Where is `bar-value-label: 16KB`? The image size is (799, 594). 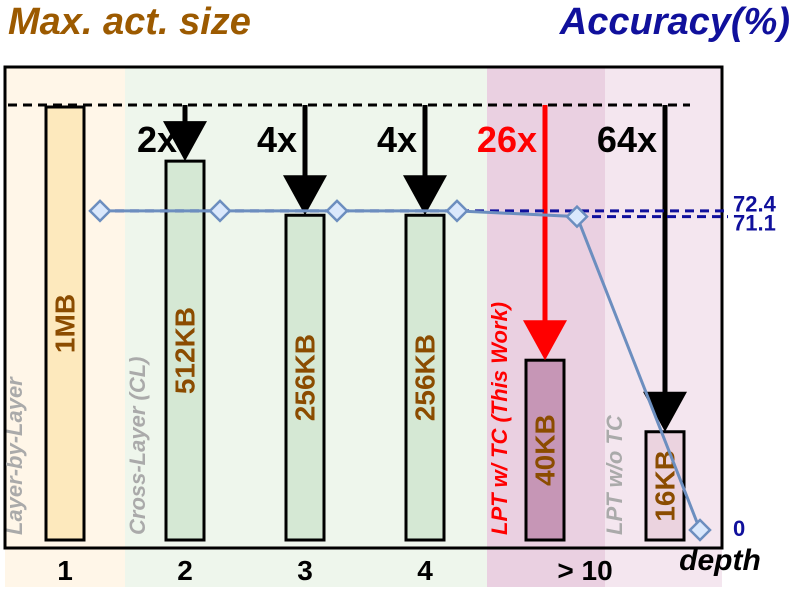
bar-value-label: 16KB is located at coordinates (665, 486).